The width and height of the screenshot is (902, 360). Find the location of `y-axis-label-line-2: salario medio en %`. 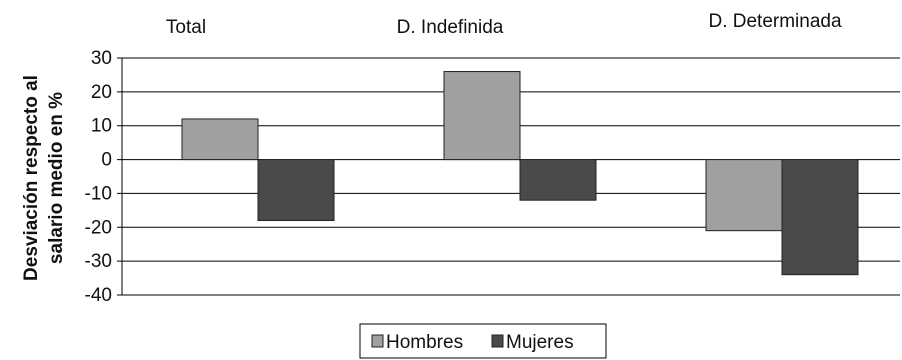

y-axis-label-line-2: salario medio en % is located at coordinates (56, 178).